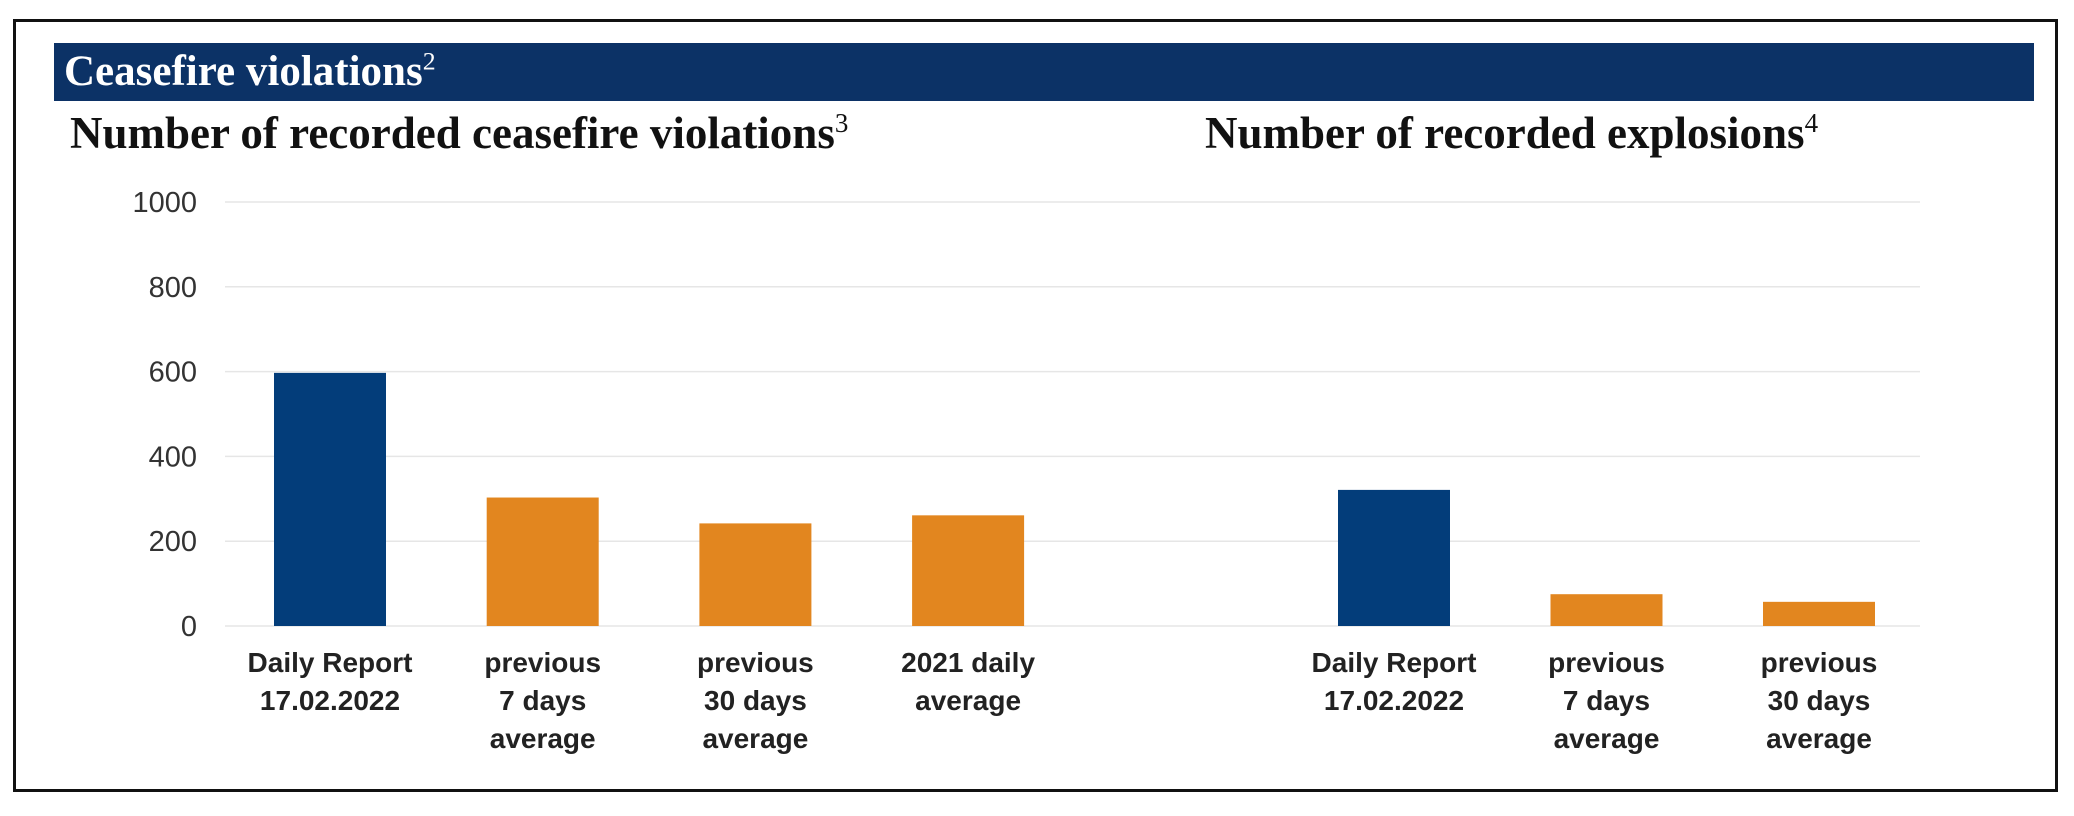 Image resolution: width=2074 pixels, height=816 pixels. I want to click on y-tick-label: 400, so click(173, 457).